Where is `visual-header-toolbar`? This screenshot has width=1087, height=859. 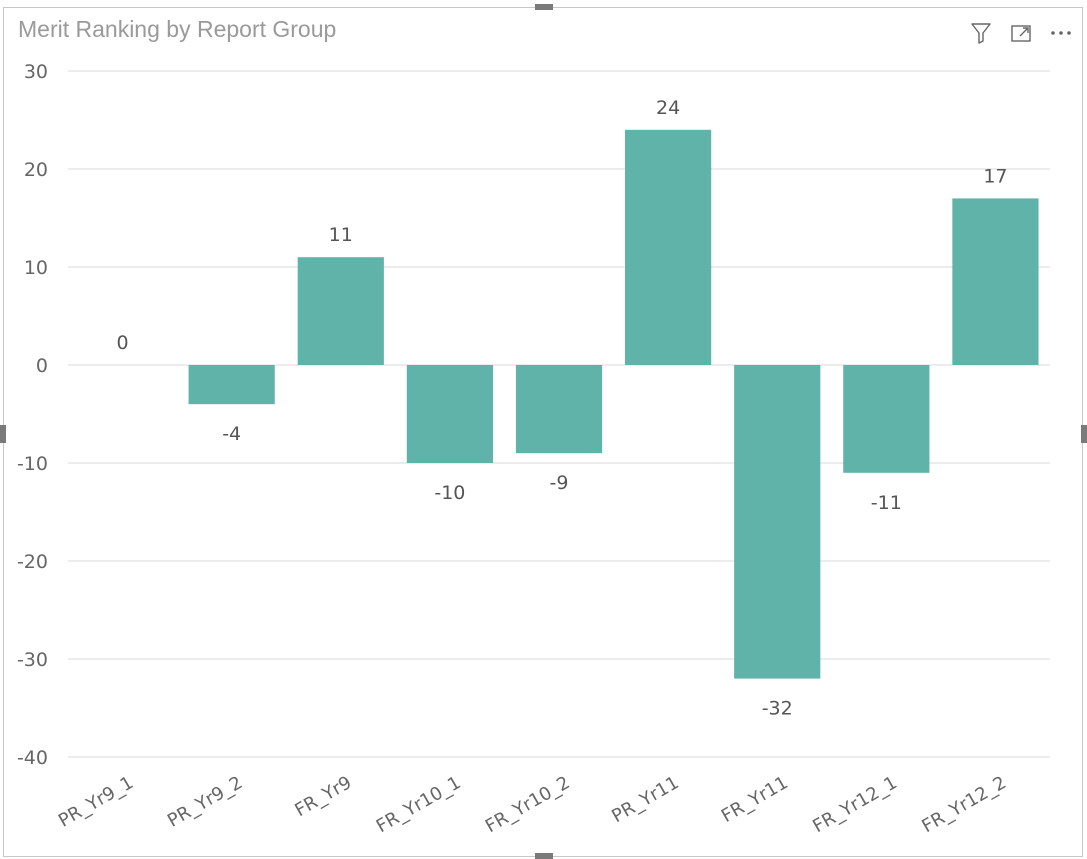
visual-header-toolbar is located at coordinates (1021, 33).